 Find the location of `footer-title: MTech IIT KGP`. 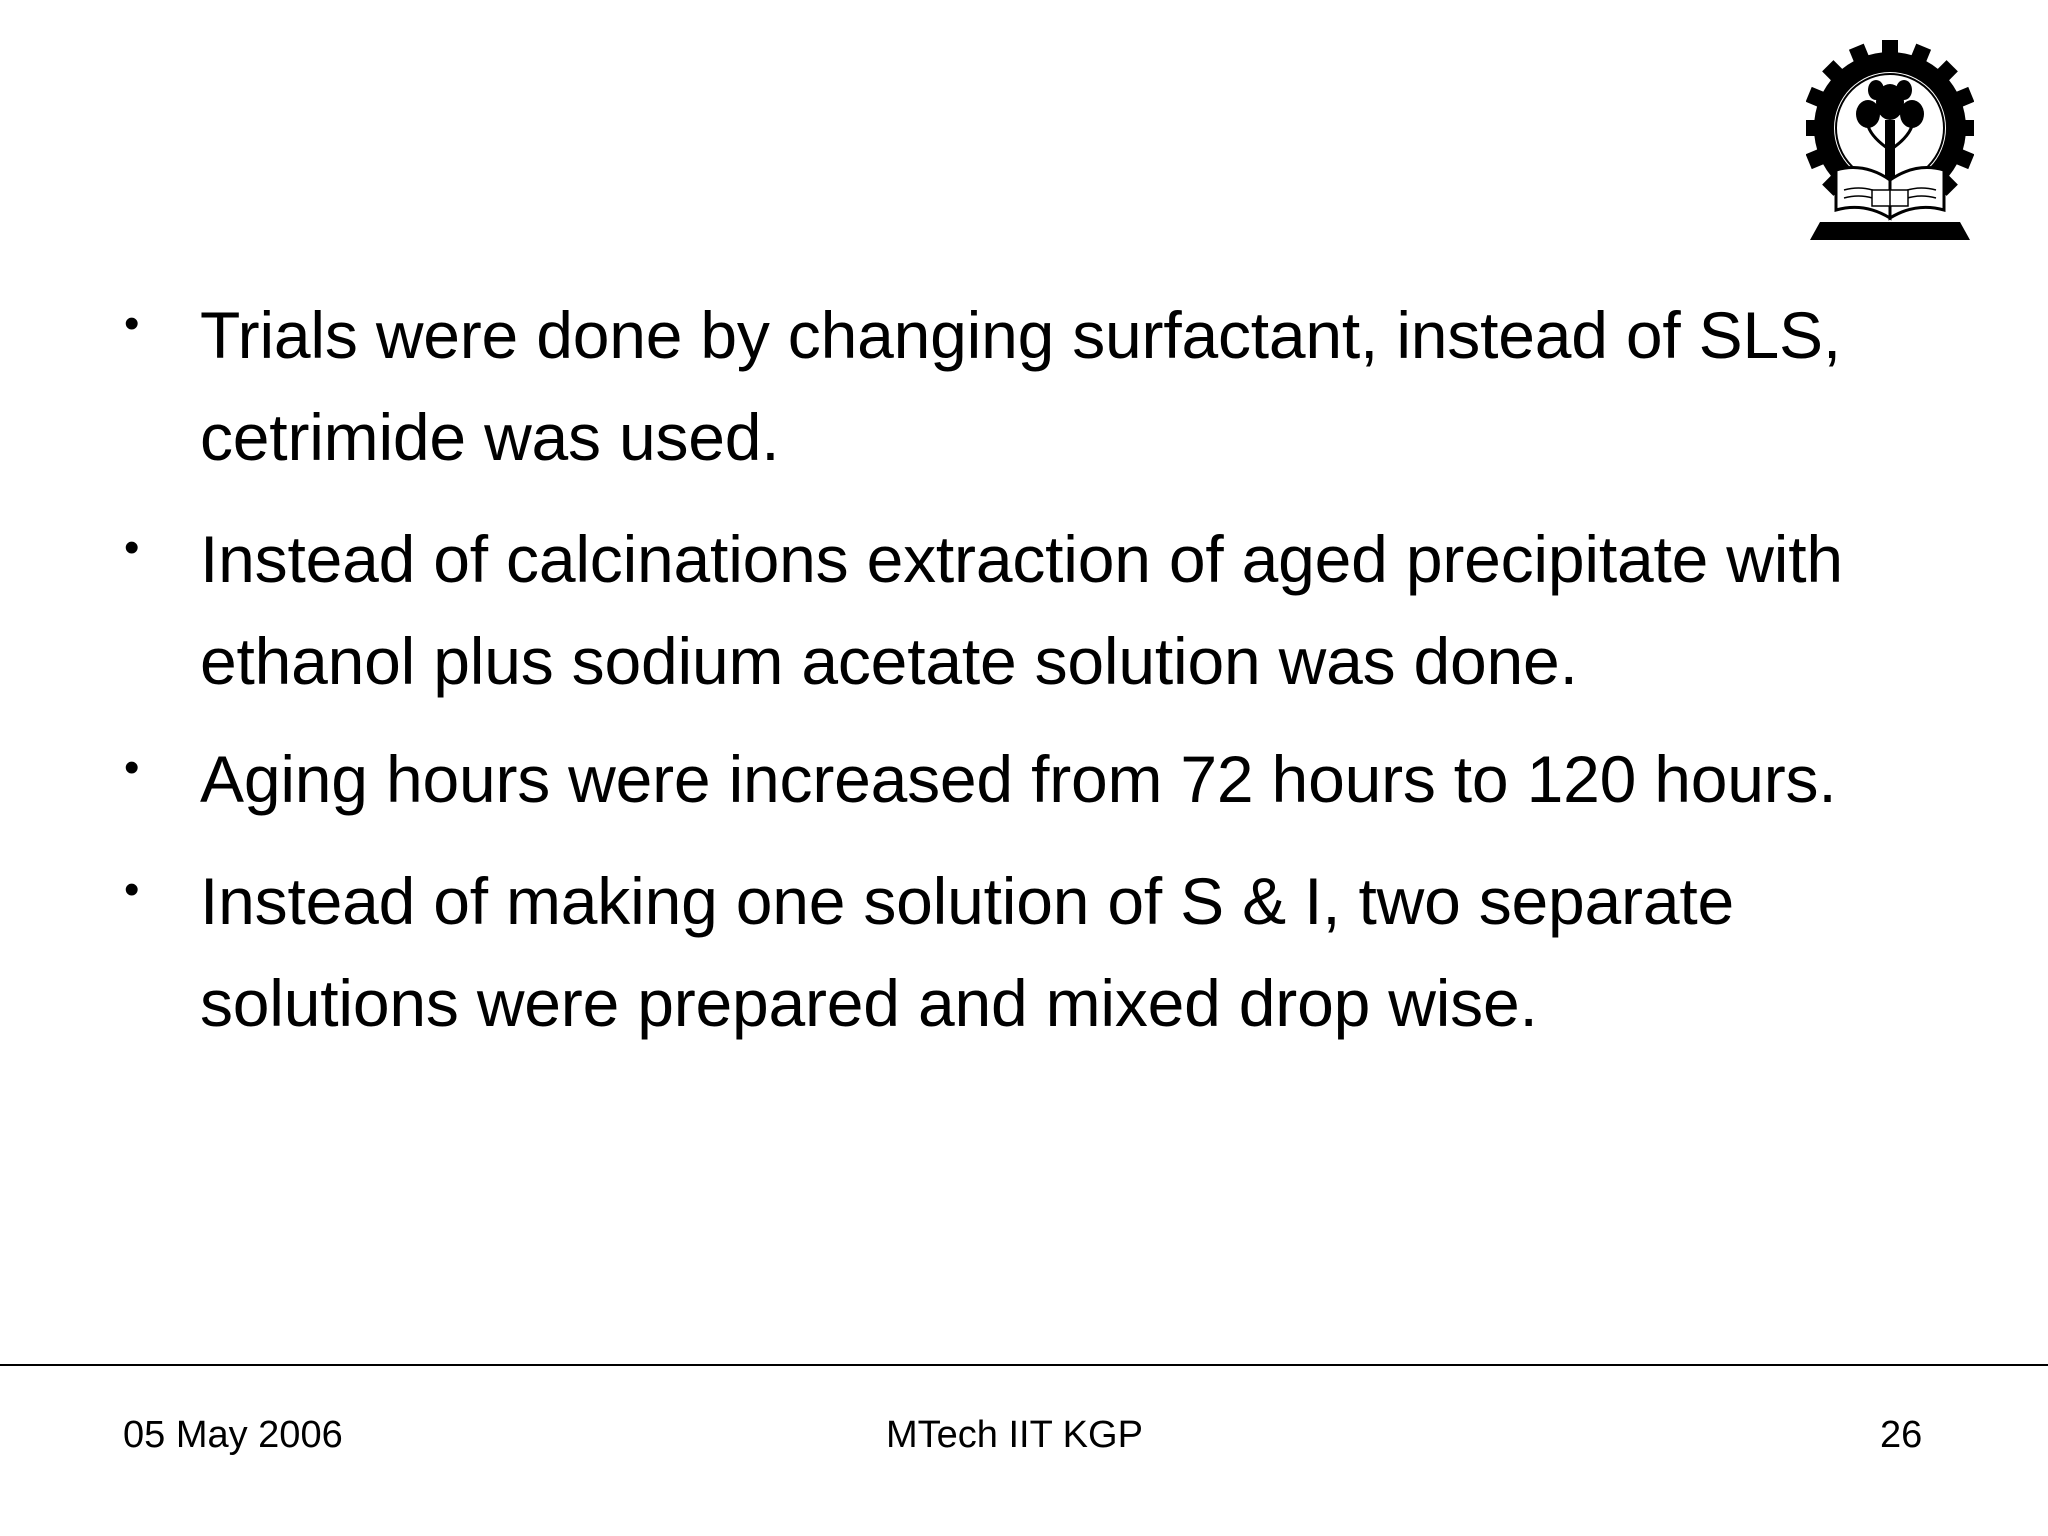

footer-title: MTech IIT KGP is located at coordinates (1014, 1435).